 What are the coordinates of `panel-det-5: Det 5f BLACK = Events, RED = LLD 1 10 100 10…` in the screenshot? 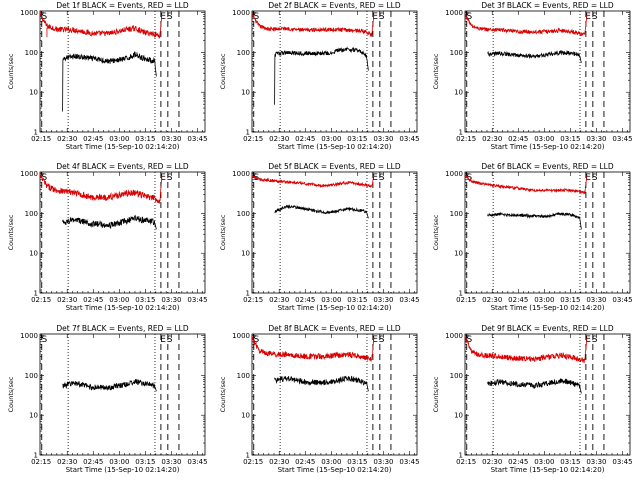 It's located at (319, 237).